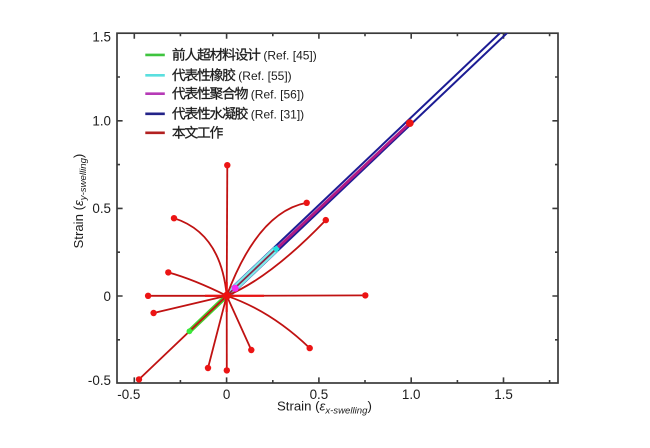 The height and width of the screenshot is (448, 650). Describe the element at coordinates (101, 208) in the screenshot. I see `svg-text: 0.5` at that location.